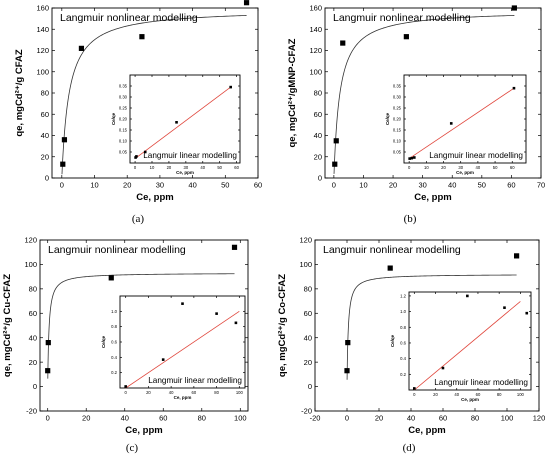 This screenshot has height=464, width=550. What do you see at coordinates (432, 197) in the screenshot?
I see `x-axis-label: Ce, ppm` at bounding box center [432, 197].